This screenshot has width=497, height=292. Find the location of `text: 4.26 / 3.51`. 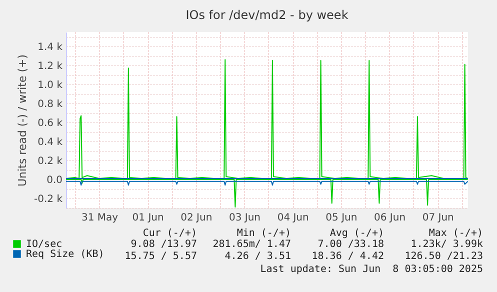

text: 4.26 / 3.51 is located at coordinates (257, 257).